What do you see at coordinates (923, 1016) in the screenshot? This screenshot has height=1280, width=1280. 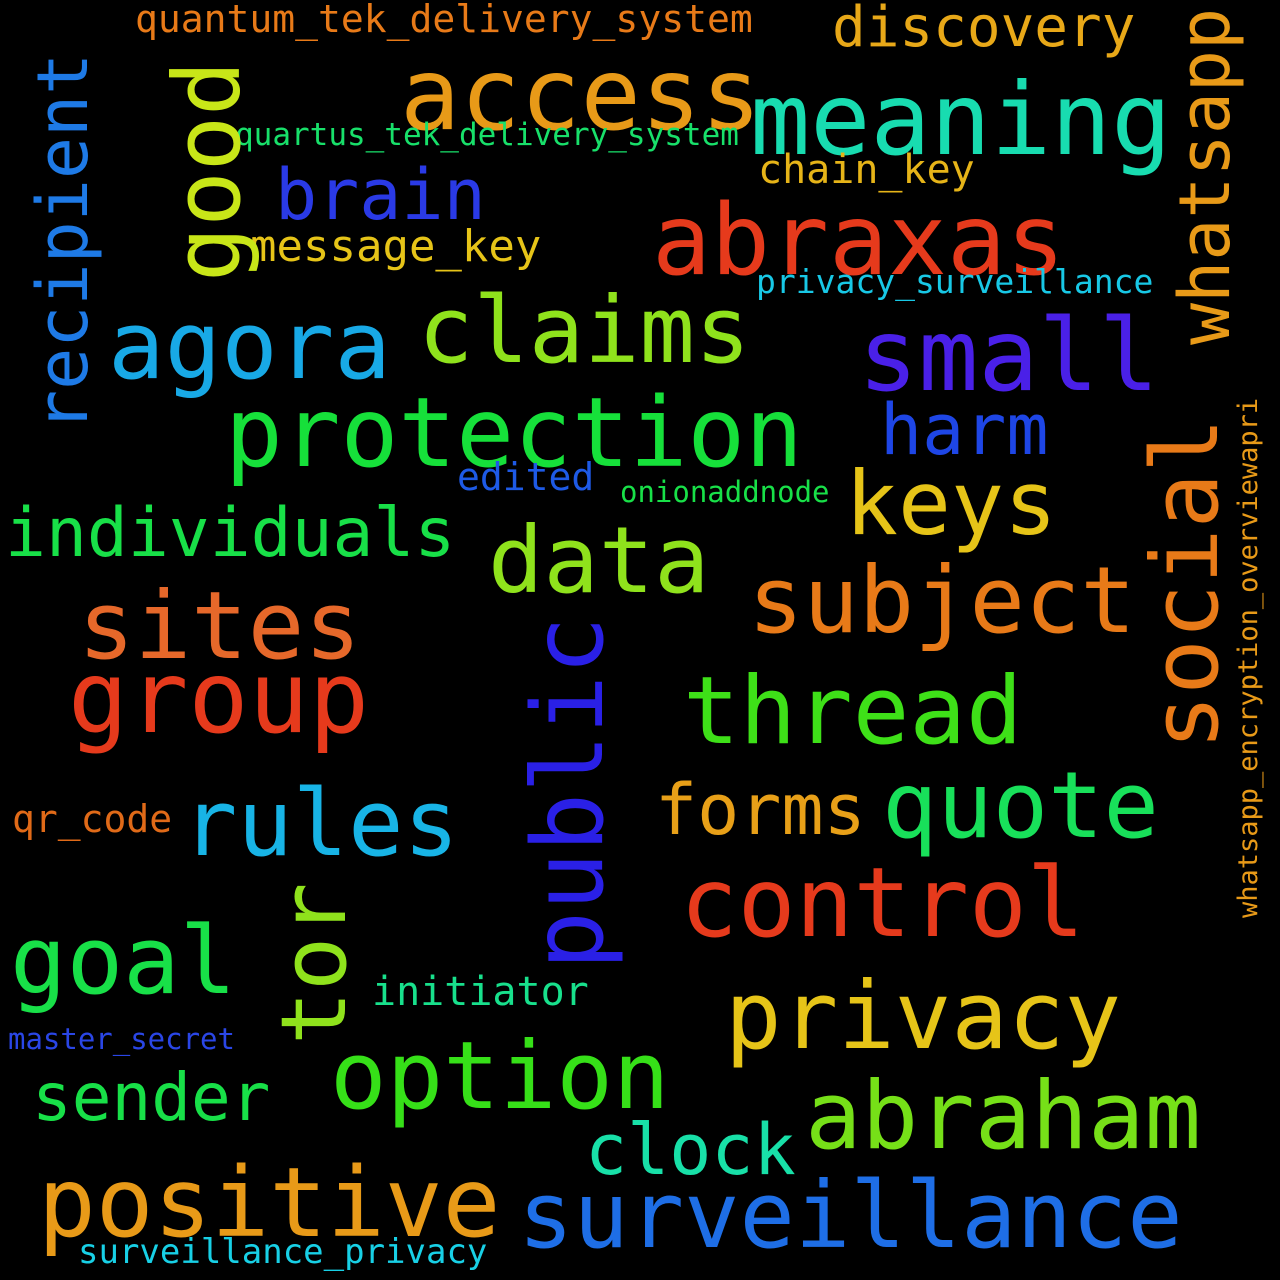 I see `word-privacy: privacy` at bounding box center [923, 1016].